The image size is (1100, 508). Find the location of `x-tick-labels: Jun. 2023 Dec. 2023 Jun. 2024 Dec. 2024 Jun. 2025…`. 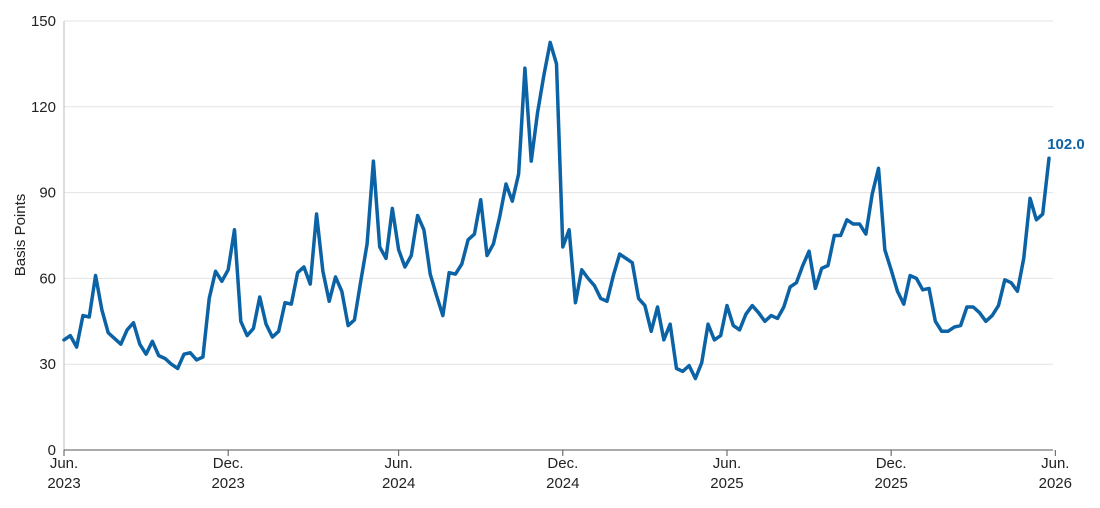

x-tick-labels: Jun. 2023 Dec. 2023 Jun. 2024 Dec. 2024 Jun. 2025… is located at coordinates (559, 473).